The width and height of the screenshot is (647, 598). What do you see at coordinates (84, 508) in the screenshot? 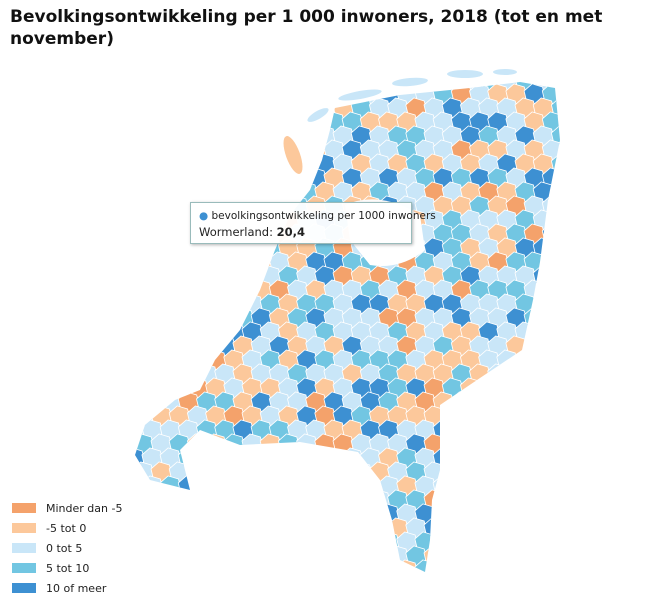
I see `legend-label: Minder dan -5` at bounding box center [84, 508].